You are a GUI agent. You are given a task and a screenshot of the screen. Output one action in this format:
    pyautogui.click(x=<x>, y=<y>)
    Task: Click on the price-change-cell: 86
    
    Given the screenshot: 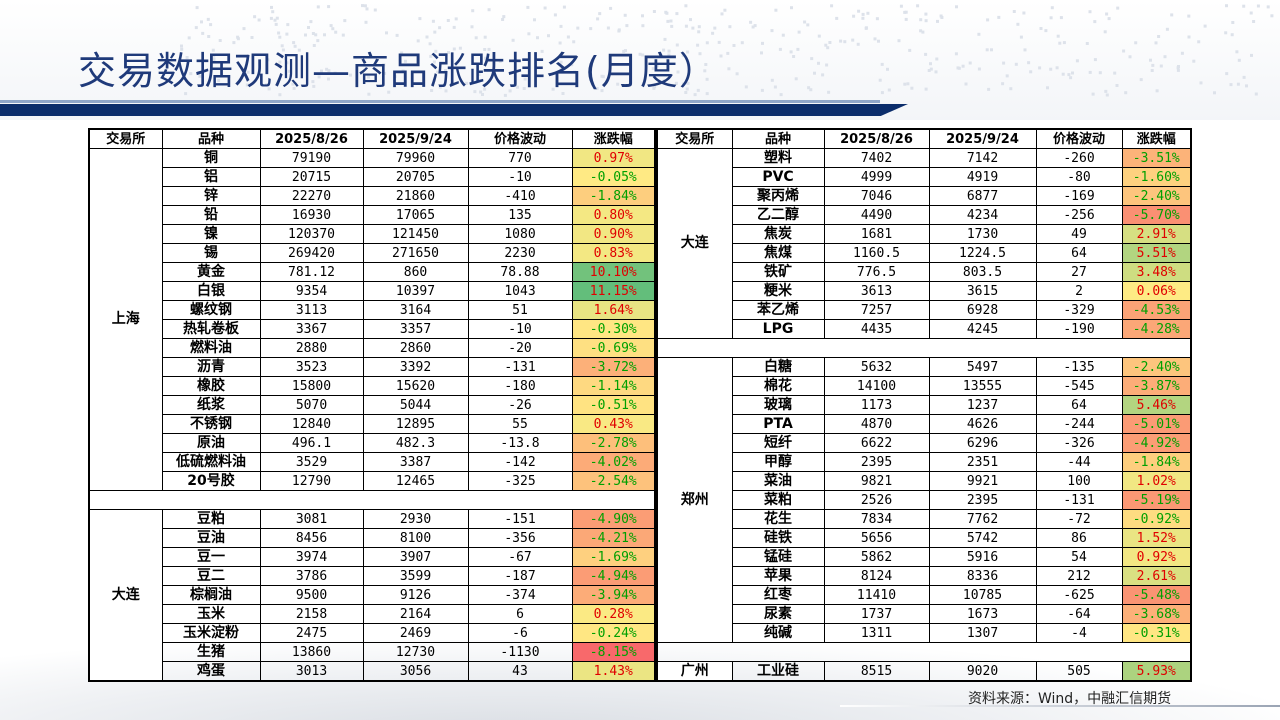 What is the action you would take?
    pyautogui.click(x=1079, y=538)
    